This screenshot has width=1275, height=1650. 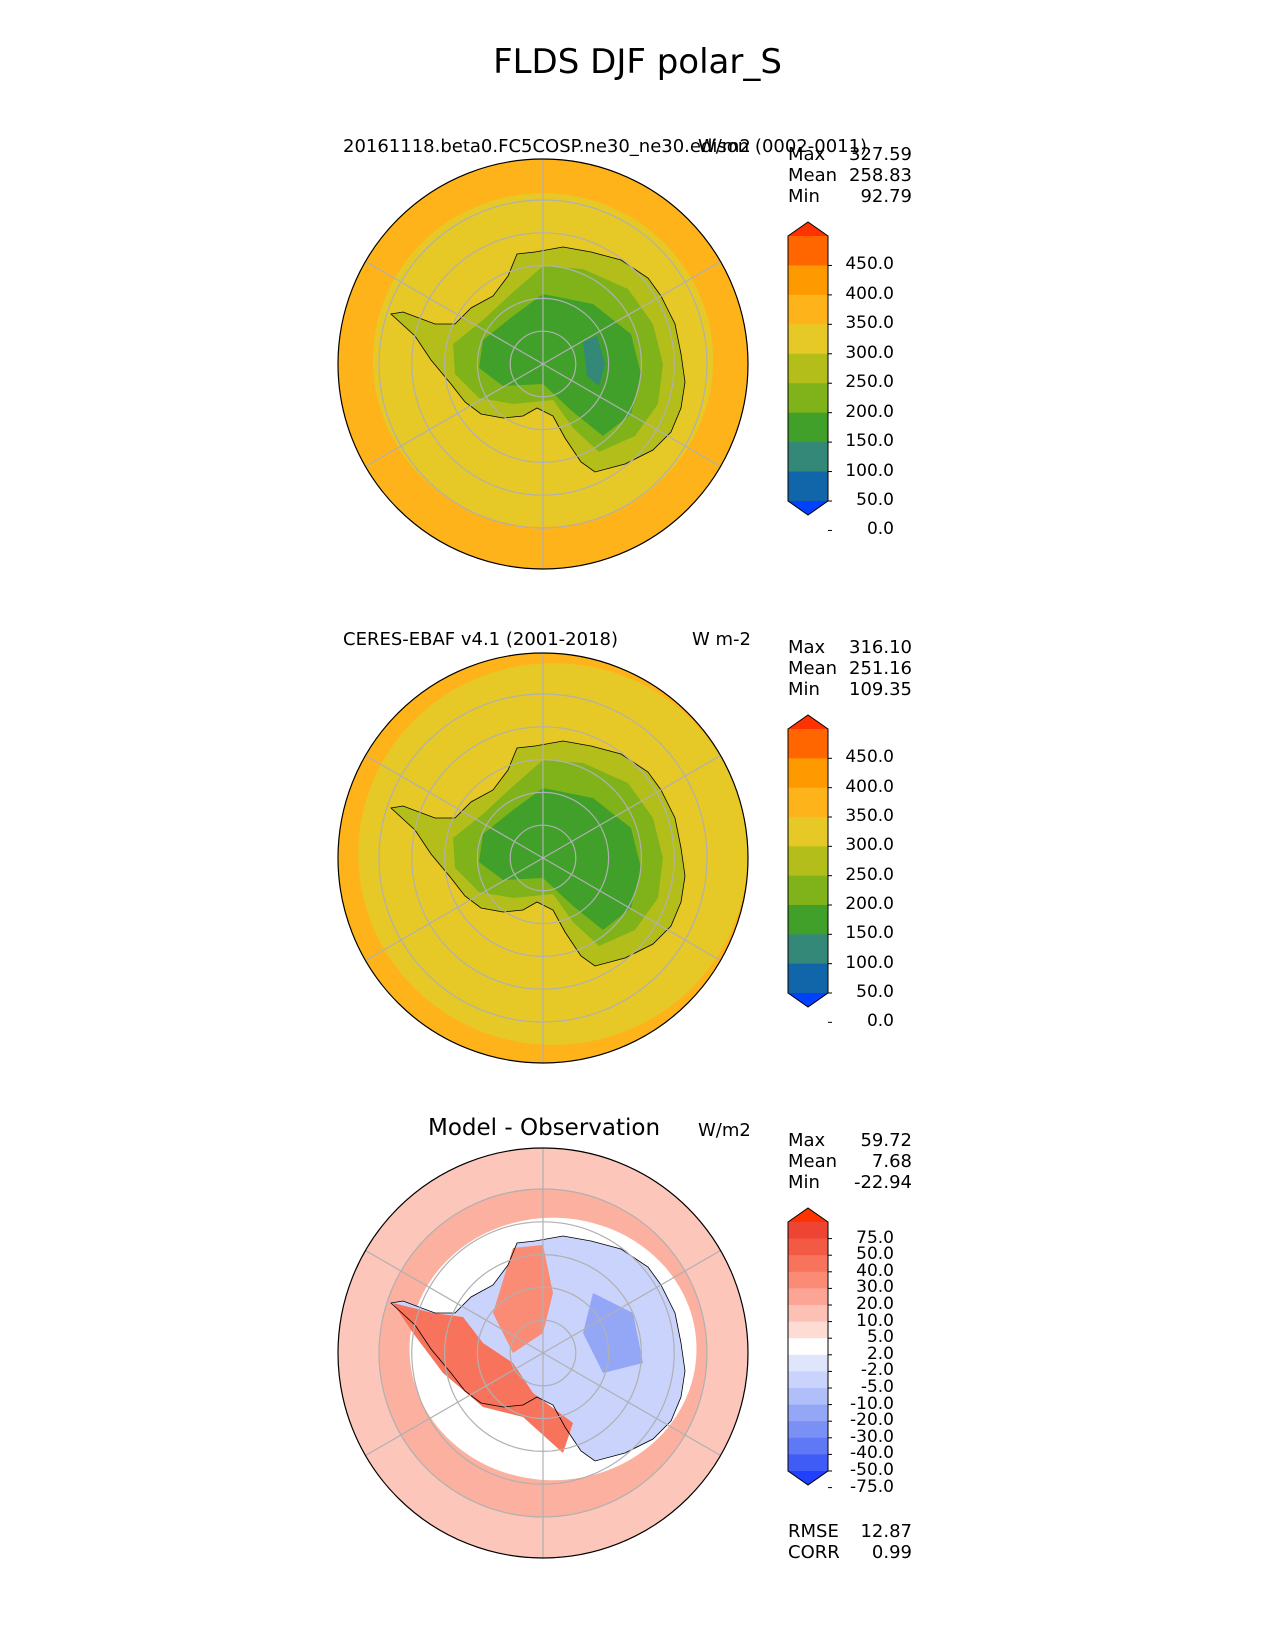 What do you see at coordinates (882, 1182) in the screenshot?
I see `stat-min: -22.94` at bounding box center [882, 1182].